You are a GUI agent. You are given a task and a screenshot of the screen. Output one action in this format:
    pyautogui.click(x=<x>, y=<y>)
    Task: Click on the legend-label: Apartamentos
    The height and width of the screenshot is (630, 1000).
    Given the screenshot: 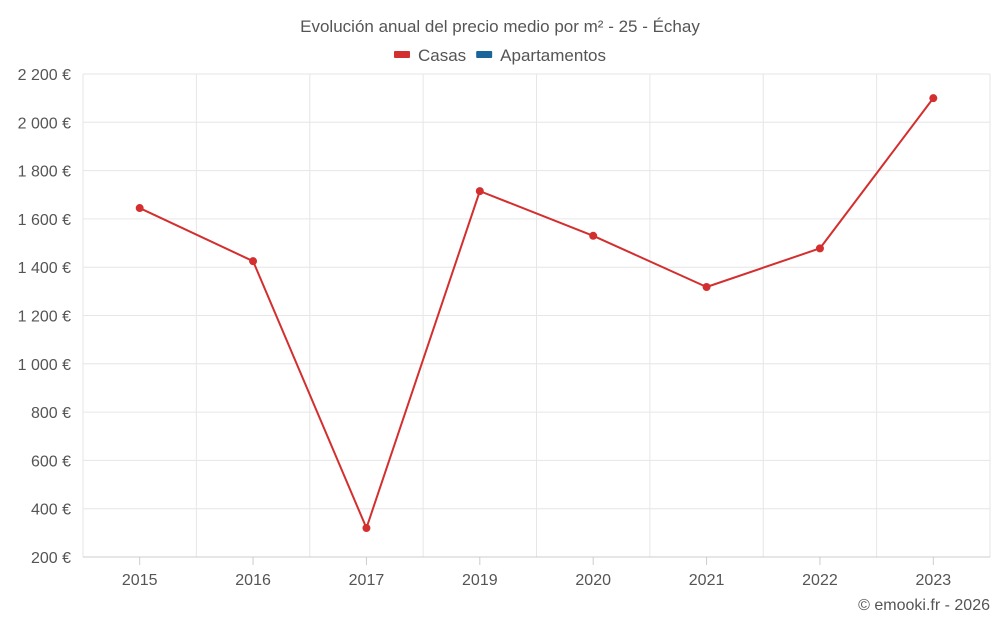 What is the action you would take?
    pyautogui.click(x=553, y=55)
    